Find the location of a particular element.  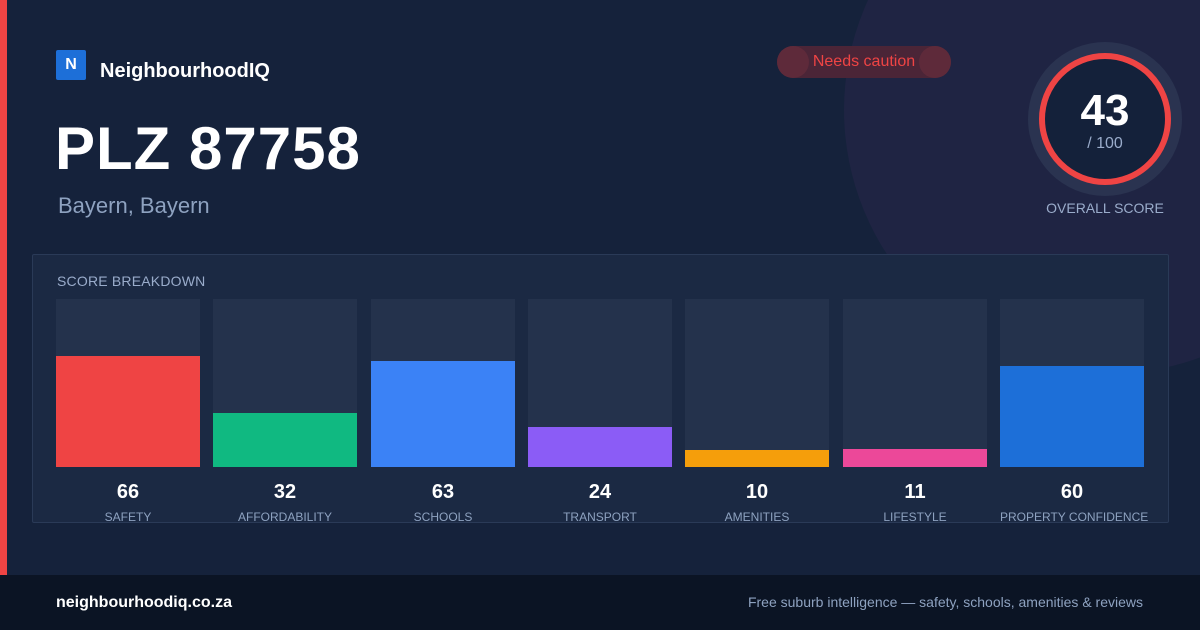

bar-column-affordability: 32 AFFORDABILITY is located at coordinates (285, 411).